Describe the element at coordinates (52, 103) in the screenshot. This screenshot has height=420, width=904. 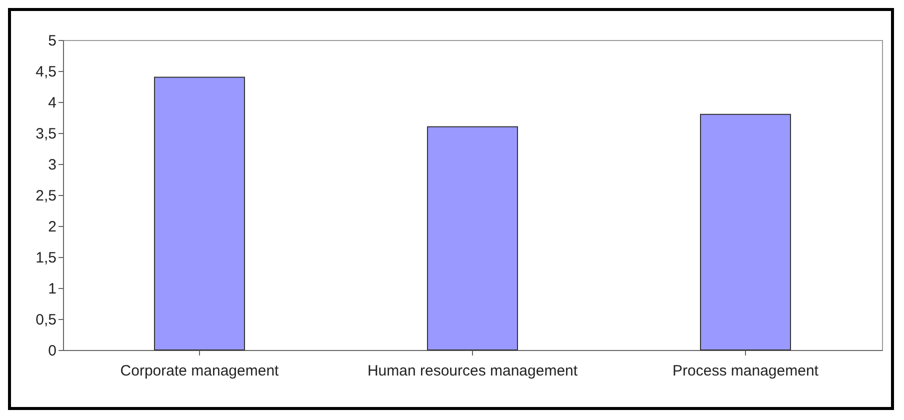
I see `y-tick-label: 4` at that location.